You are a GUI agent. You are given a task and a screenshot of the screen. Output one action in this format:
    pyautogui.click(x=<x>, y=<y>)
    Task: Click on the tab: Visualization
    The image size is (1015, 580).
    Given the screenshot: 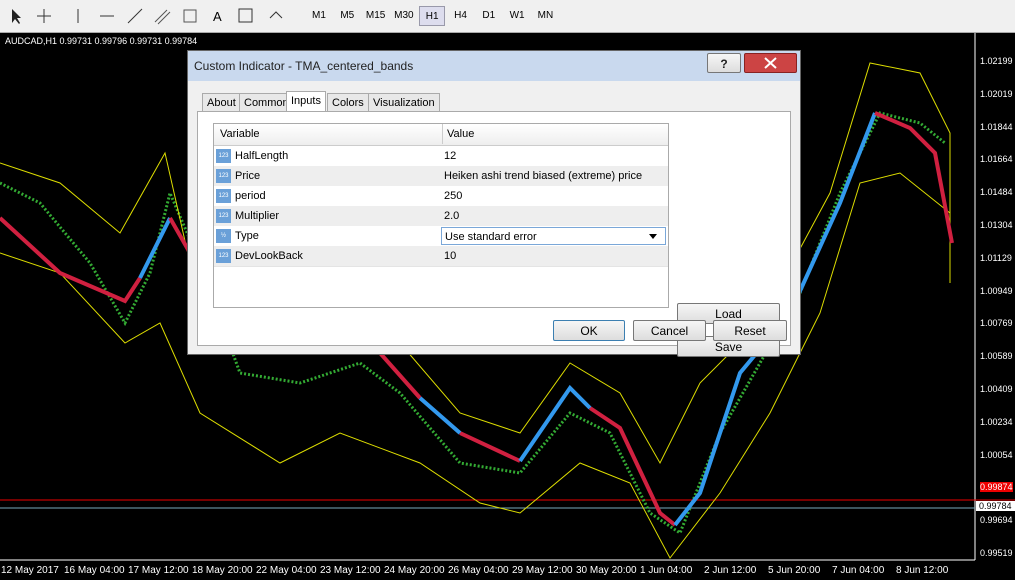 What is the action you would take?
    pyautogui.click(x=404, y=103)
    